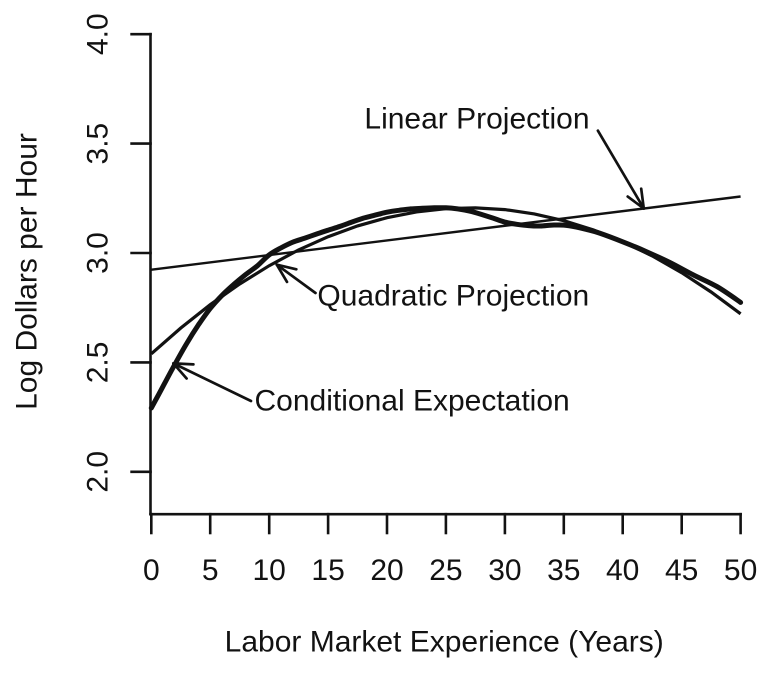  Describe the element at coordinates (98, 472) in the screenshot. I see `svg-text: 2.0` at that location.